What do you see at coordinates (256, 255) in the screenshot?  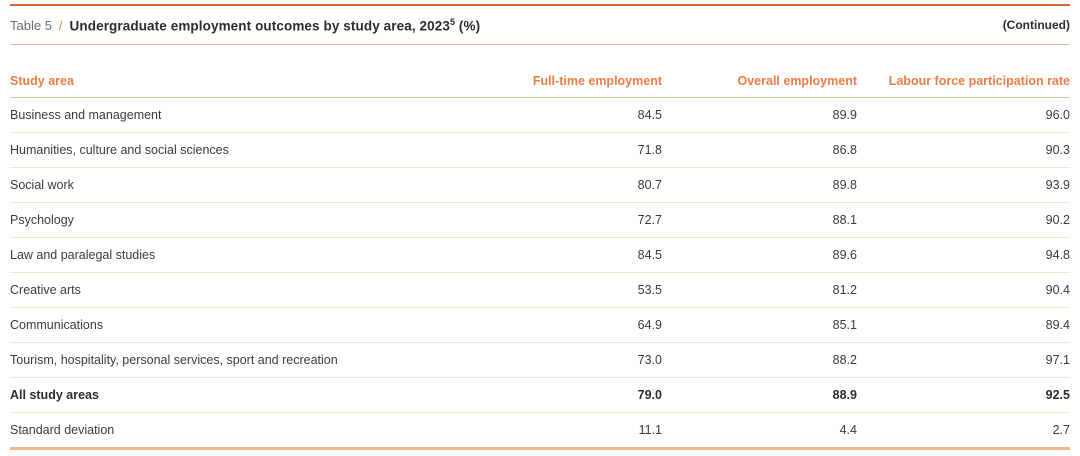 I see `row-label: Law and paralegal studies` at bounding box center [256, 255].